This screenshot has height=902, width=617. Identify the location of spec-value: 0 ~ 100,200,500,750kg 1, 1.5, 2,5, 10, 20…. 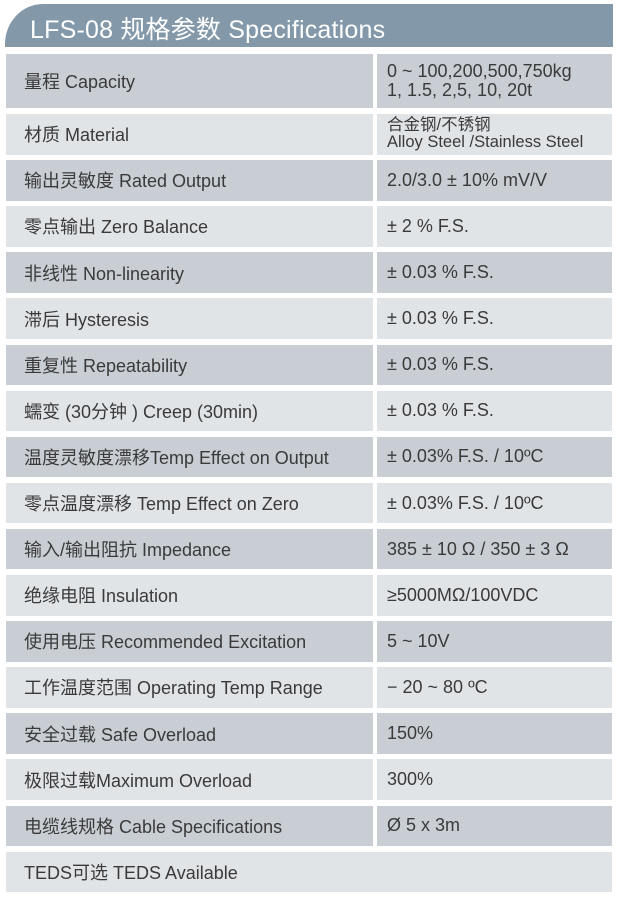
(494, 81).